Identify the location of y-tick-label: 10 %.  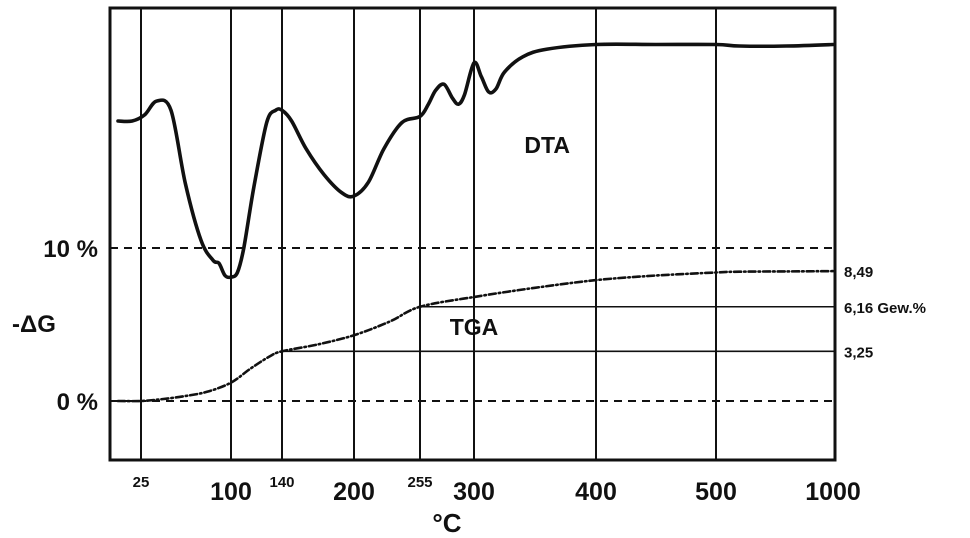
(70, 249).